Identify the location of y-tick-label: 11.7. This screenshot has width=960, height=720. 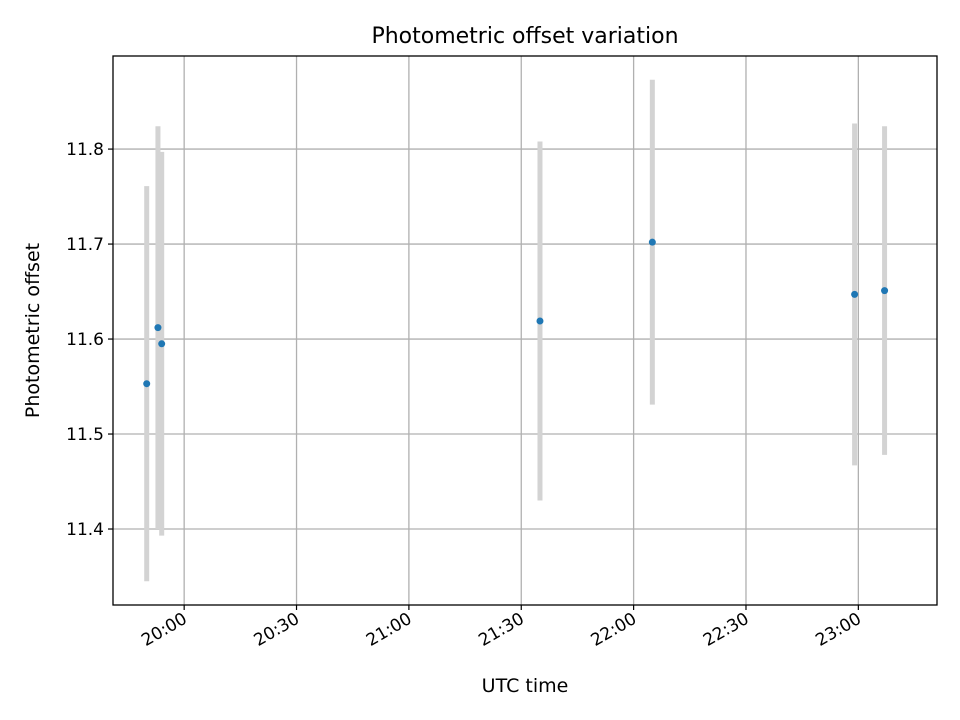
(85, 245).